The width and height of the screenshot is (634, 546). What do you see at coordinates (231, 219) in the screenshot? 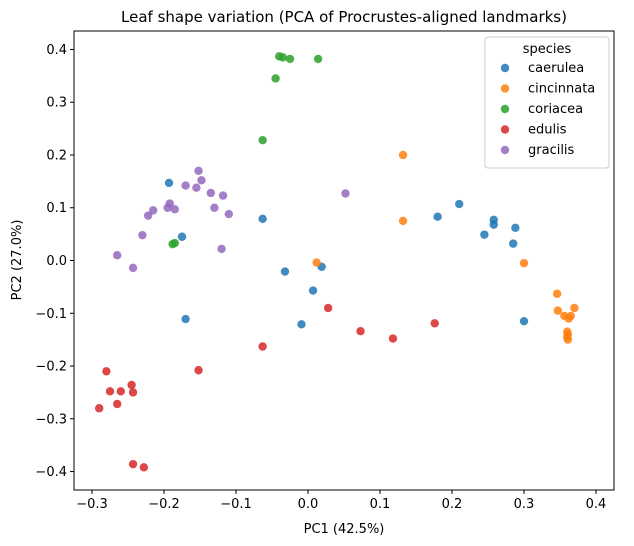
I see `series-gracilis` at bounding box center [231, 219].